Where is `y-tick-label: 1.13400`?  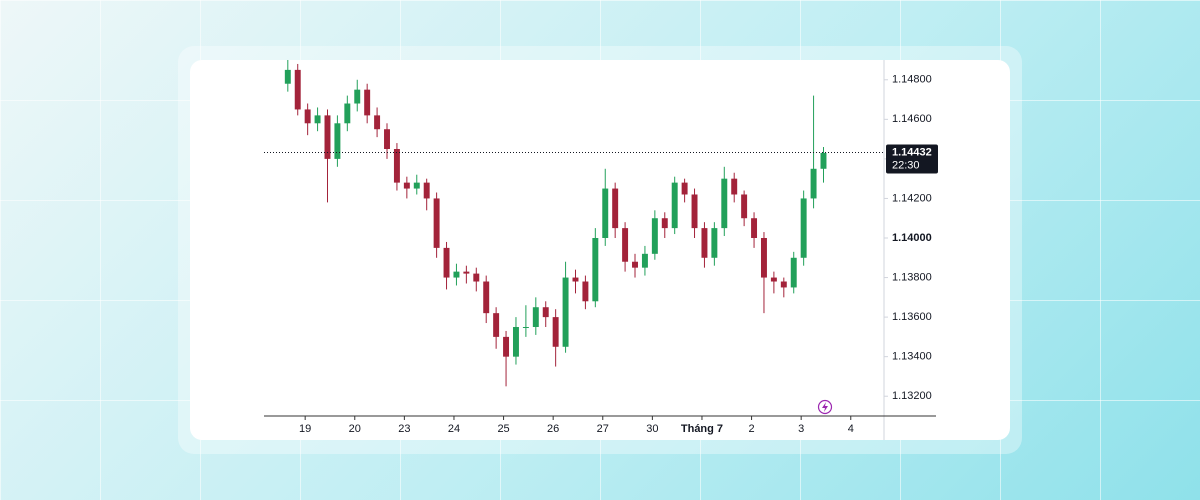
y-tick-label: 1.13400 is located at coordinates (912, 357).